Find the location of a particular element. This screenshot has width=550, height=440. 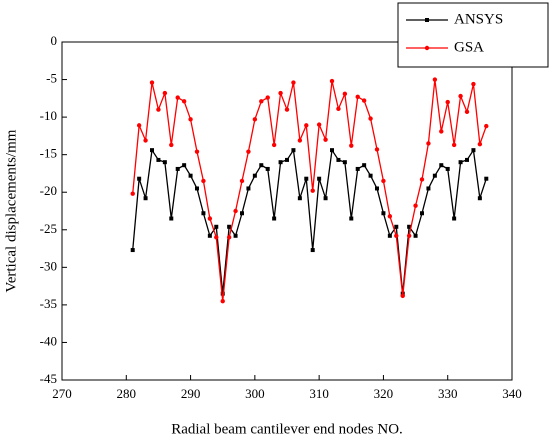

y-tick-label: -20 is located at coordinates (48, 190).